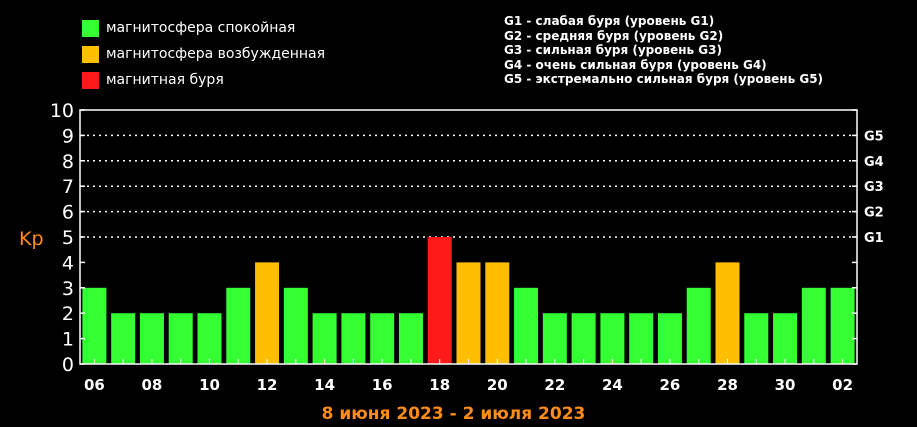 This screenshot has width=917, height=427. I want to click on y-tick-label-5: 5, so click(68, 238).